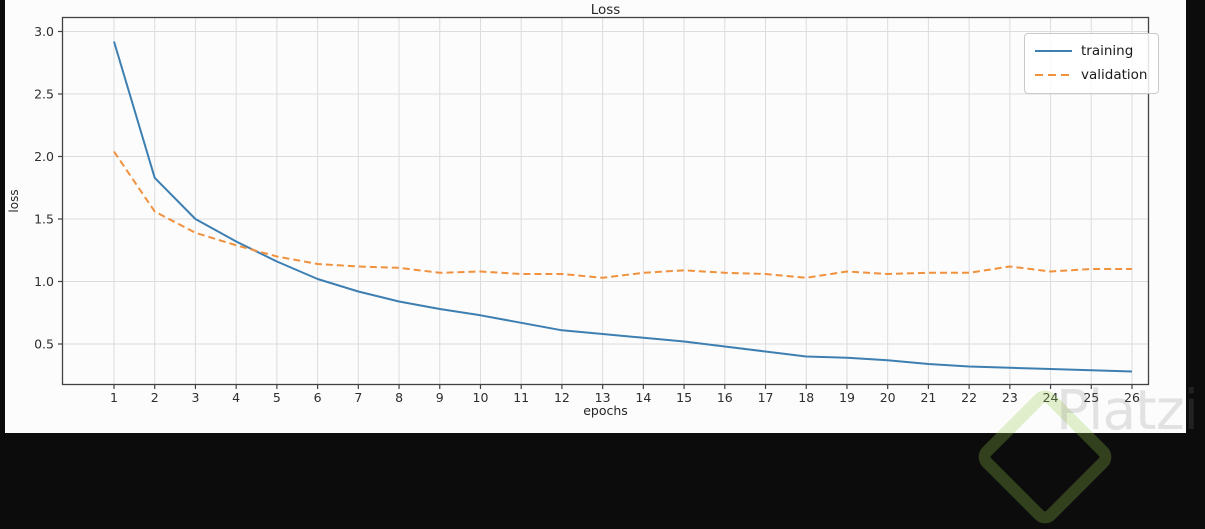  I want to click on chart-title: Loss, so click(605, 10).